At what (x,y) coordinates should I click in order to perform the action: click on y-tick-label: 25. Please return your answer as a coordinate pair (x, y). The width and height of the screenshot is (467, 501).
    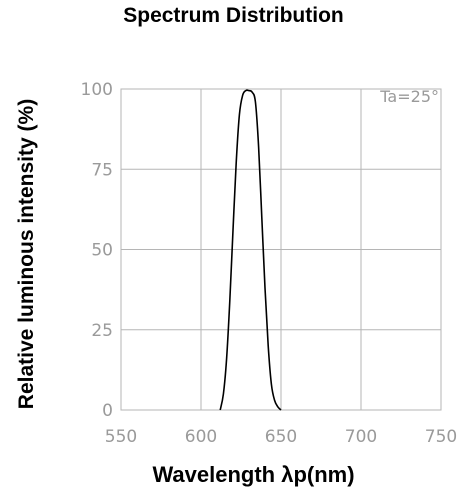
    Looking at the image, I should click on (102, 331).